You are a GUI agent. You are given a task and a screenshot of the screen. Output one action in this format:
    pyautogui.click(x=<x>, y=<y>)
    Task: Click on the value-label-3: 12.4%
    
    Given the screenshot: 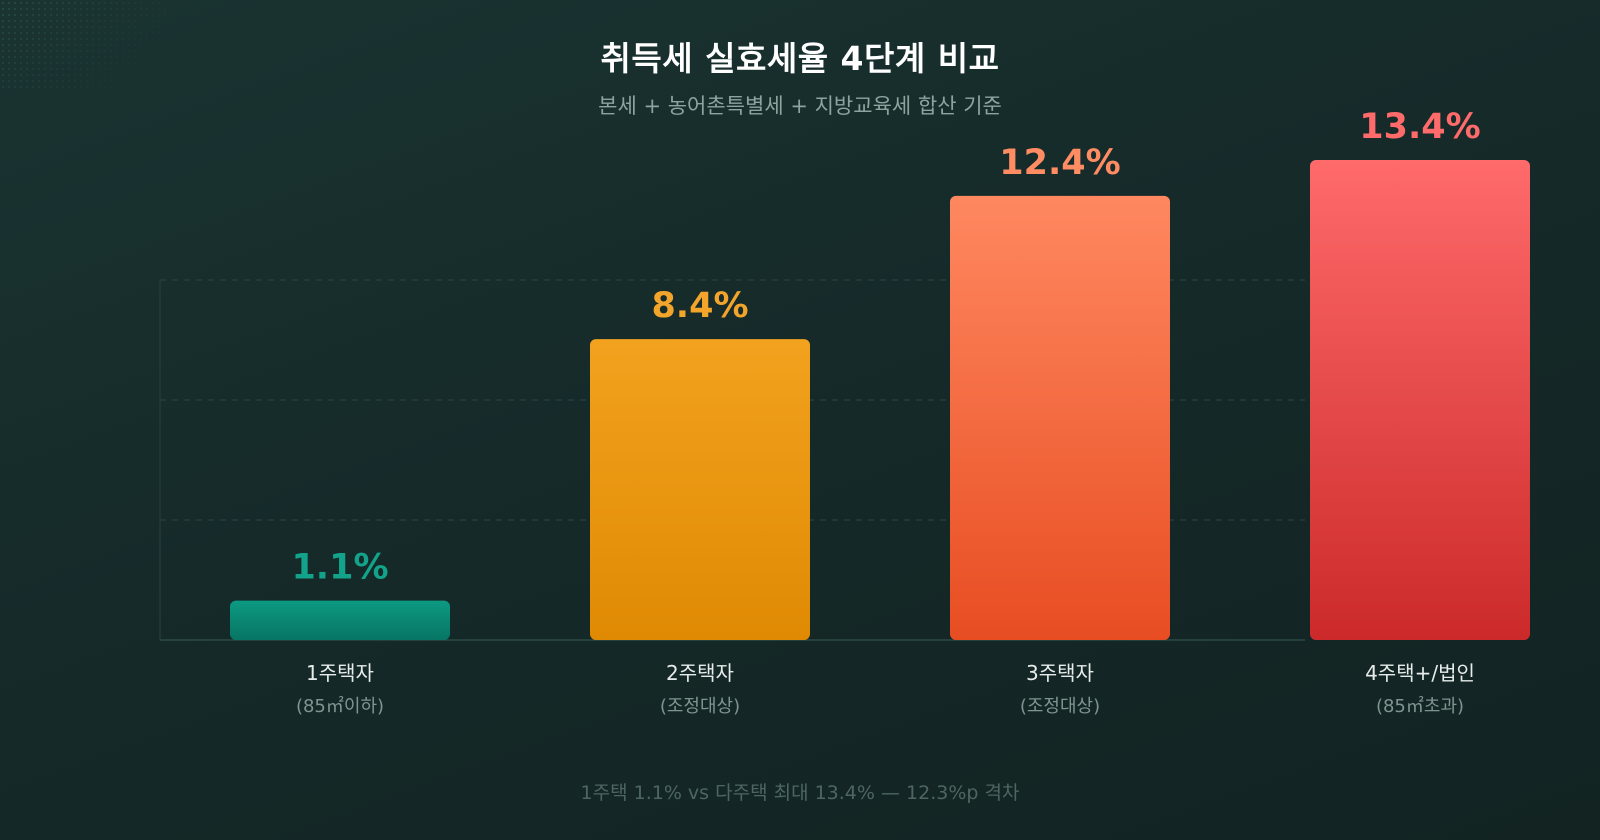 What is the action you would take?
    pyautogui.click(x=1059, y=163)
    